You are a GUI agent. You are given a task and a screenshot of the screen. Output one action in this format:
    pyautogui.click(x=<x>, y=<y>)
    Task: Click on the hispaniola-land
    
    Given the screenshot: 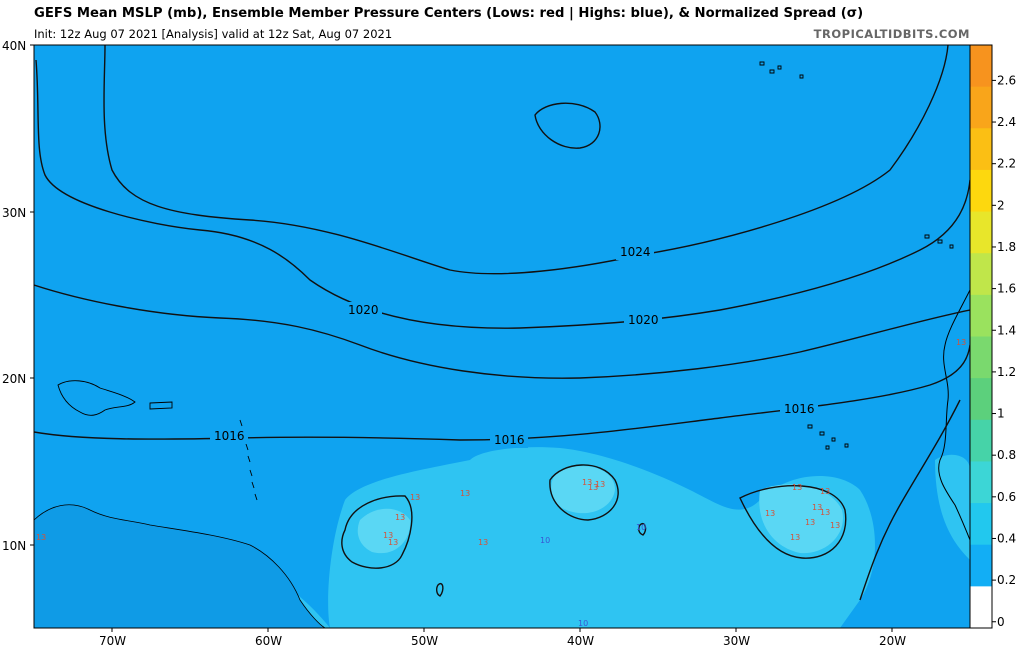 What is the action you would take?
    pyautogui.click(x=96, y=398)
    